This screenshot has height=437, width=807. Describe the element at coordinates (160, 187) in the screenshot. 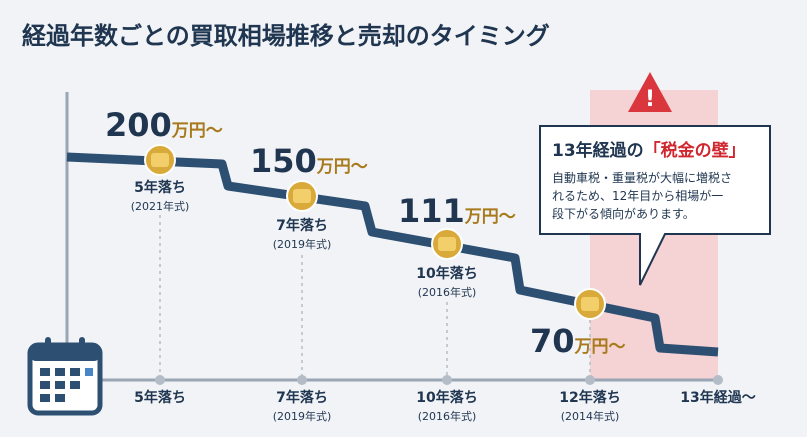

I see `point-label: 5年落ち` at that location.